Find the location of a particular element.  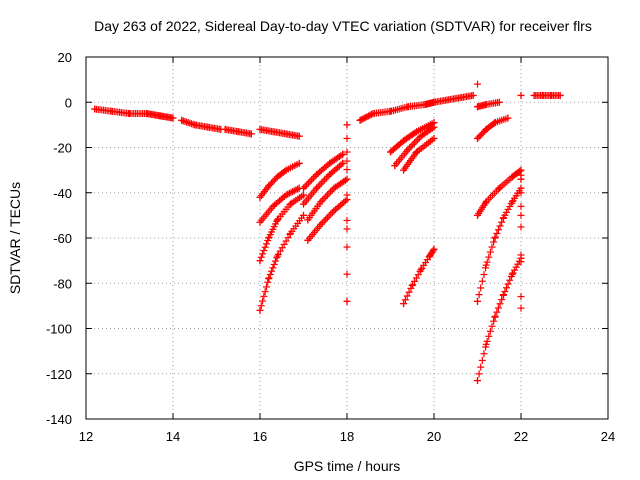

y-tick-label: -140 is located at coordinates (59, 419).